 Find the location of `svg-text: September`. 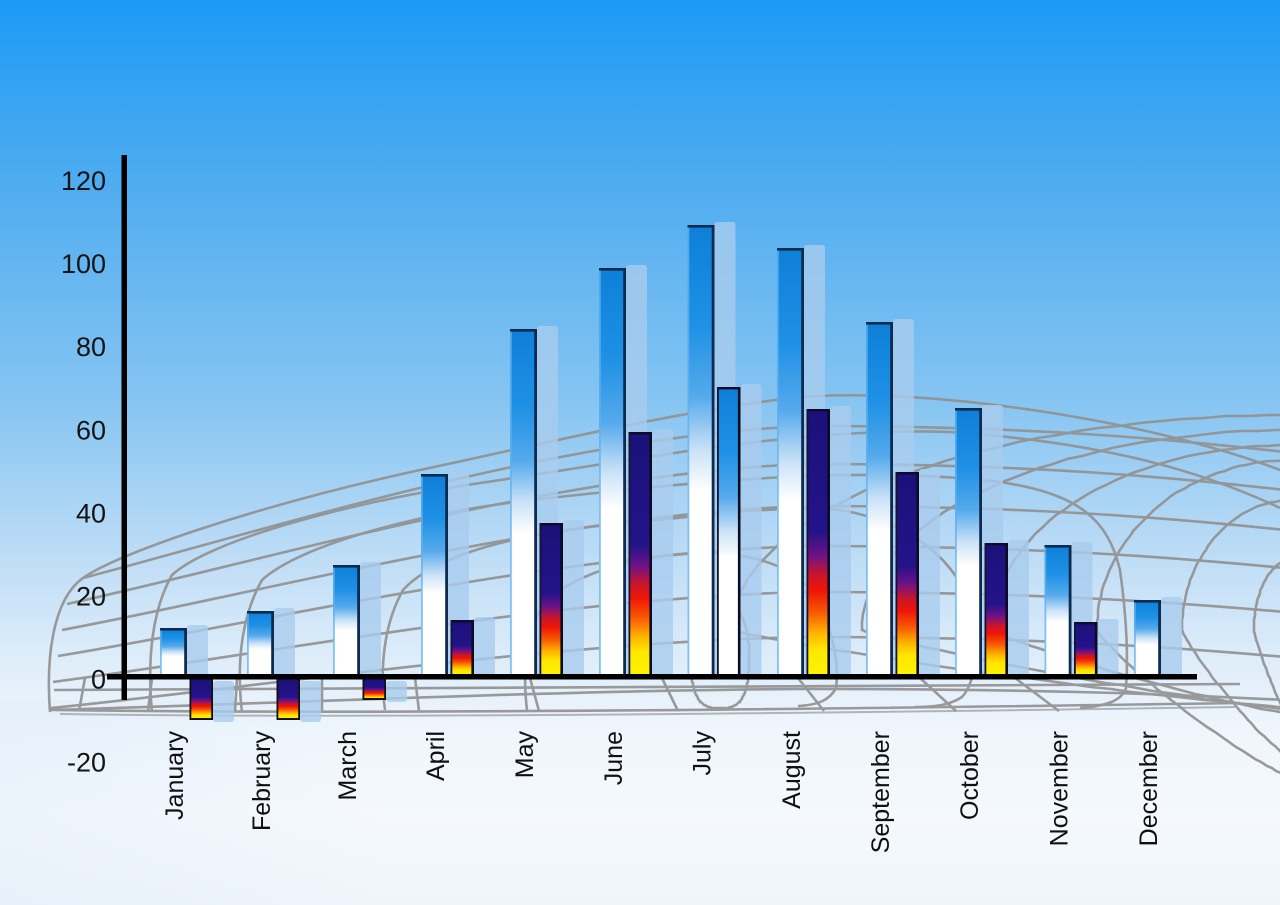

svg-text: September is located at coordinates (881, 792).